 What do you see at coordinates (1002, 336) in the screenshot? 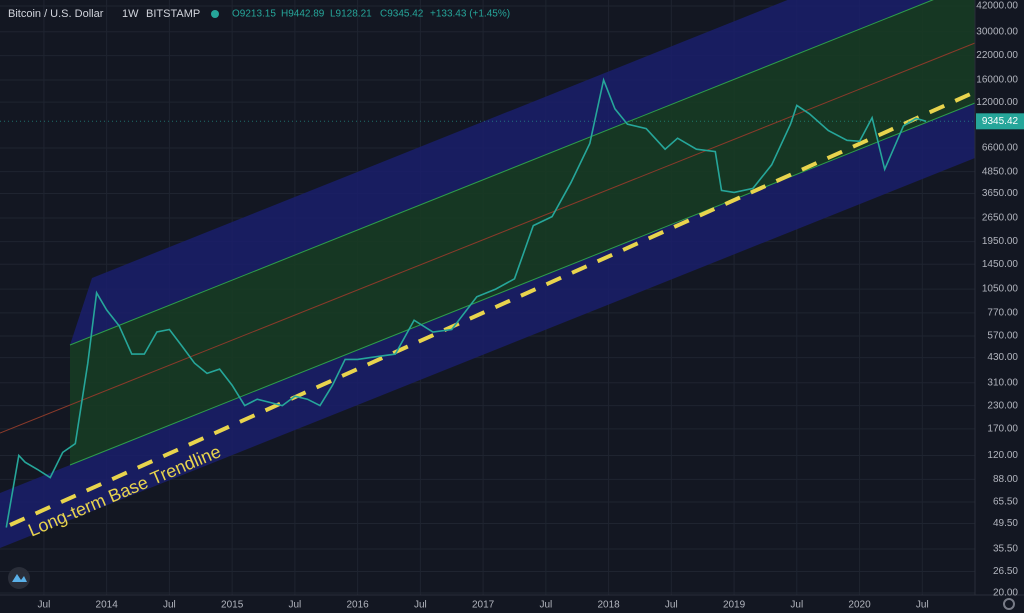
I see `y-tick-label: 570.00` at bounding box center [1002, 336].